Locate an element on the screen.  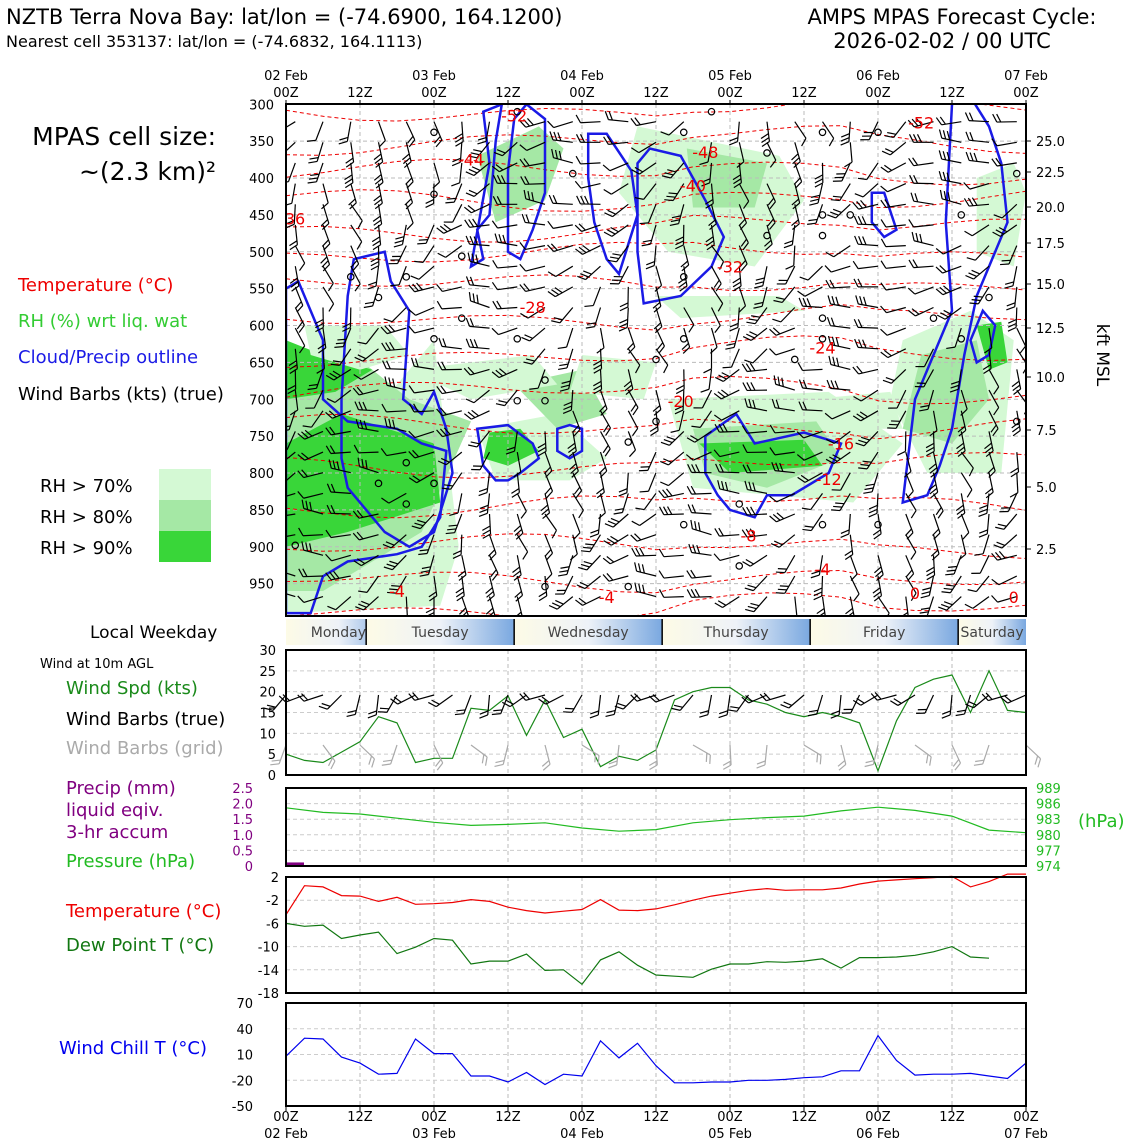
grid-wind-barb is located at coordinates (842, 757).